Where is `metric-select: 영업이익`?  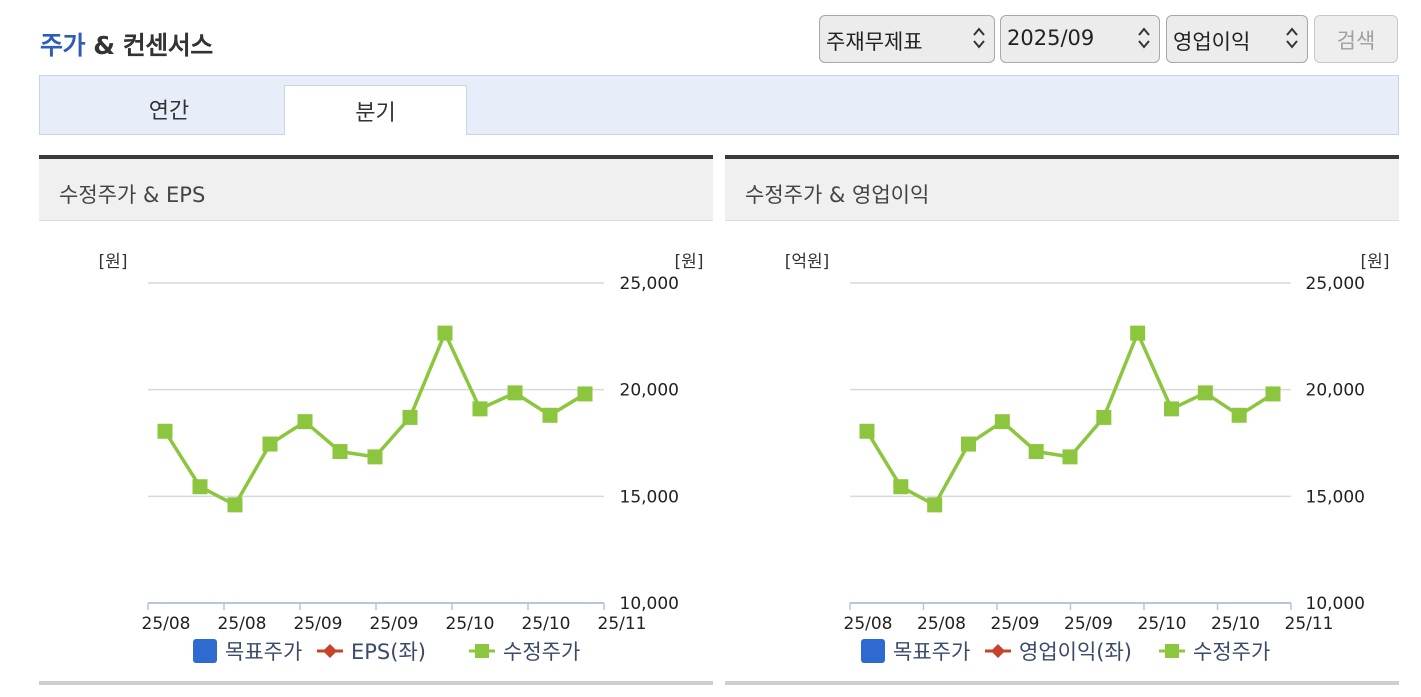
metric-select: 영업이익 is located at coordinates (1237, 39).